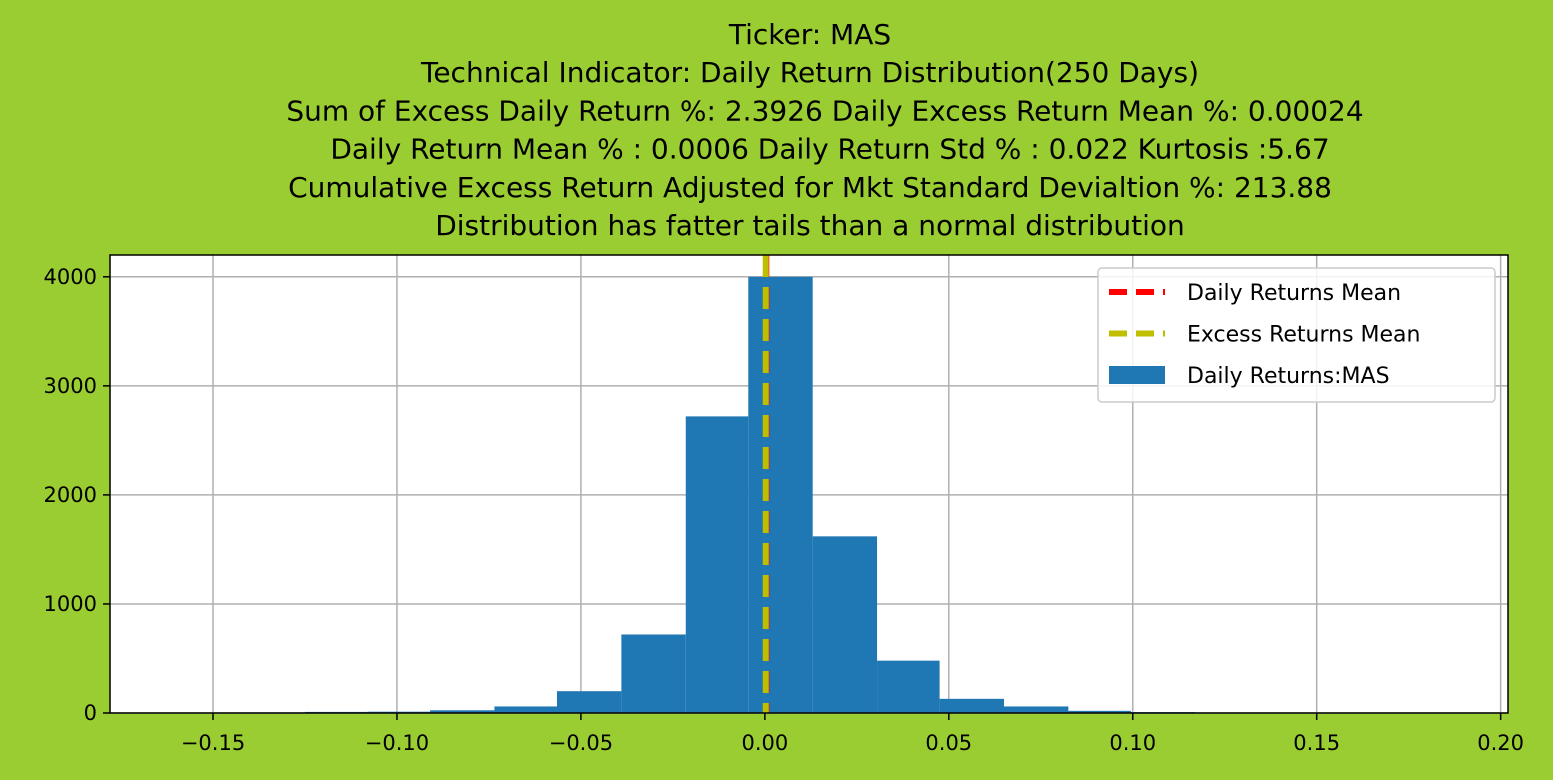  Describe the element at coordinates (70, 604) in the screenshot. I see `y-tick-label: 1000` at that location.